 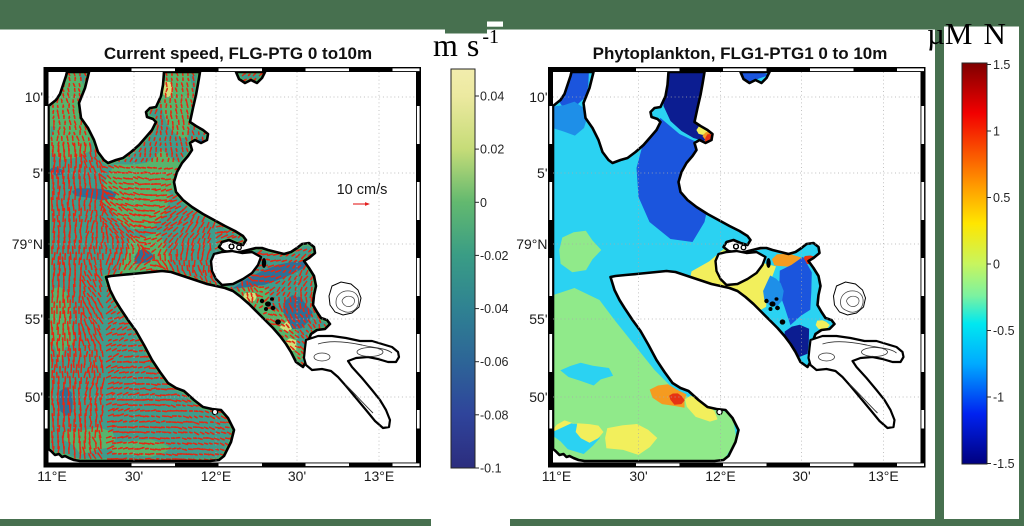 What do you see at coordinates (1001, 198) in the screenshot?
I see `svg-text: 0.5` at bounding box center [1001, 198].